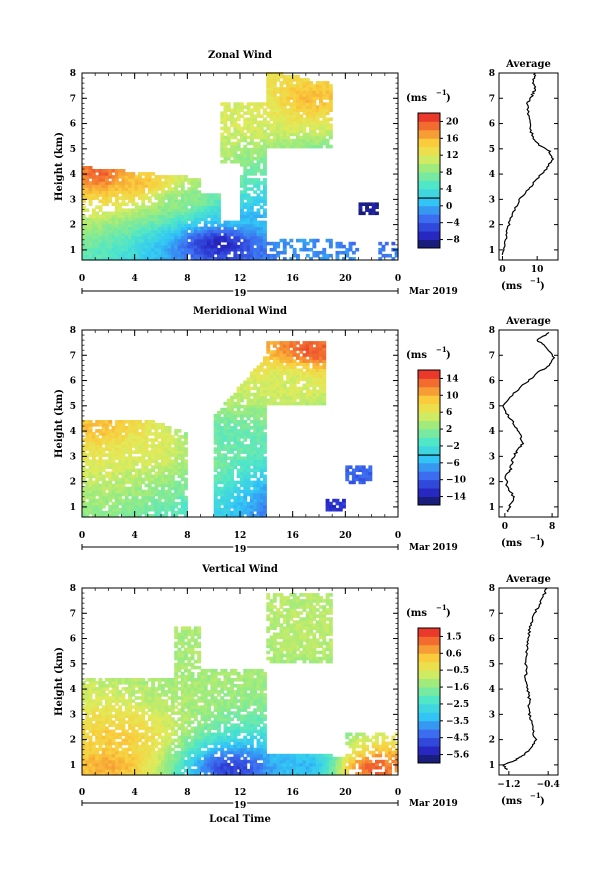 This screenshot has width=610, height=877. Describe the element at coordinates (416, 98) in the screenshot. I see `colorbar-unit: (ms` at that location.